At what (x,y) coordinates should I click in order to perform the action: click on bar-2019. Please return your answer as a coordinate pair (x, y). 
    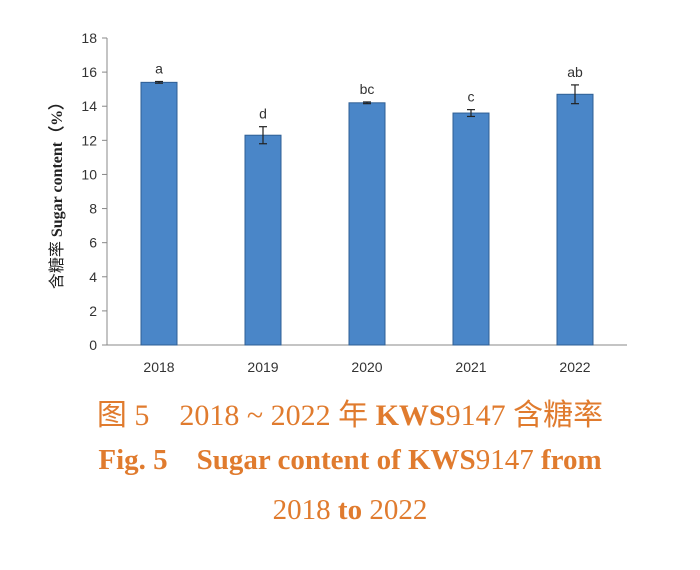
    Looking at the image, I should click on (263, 240).